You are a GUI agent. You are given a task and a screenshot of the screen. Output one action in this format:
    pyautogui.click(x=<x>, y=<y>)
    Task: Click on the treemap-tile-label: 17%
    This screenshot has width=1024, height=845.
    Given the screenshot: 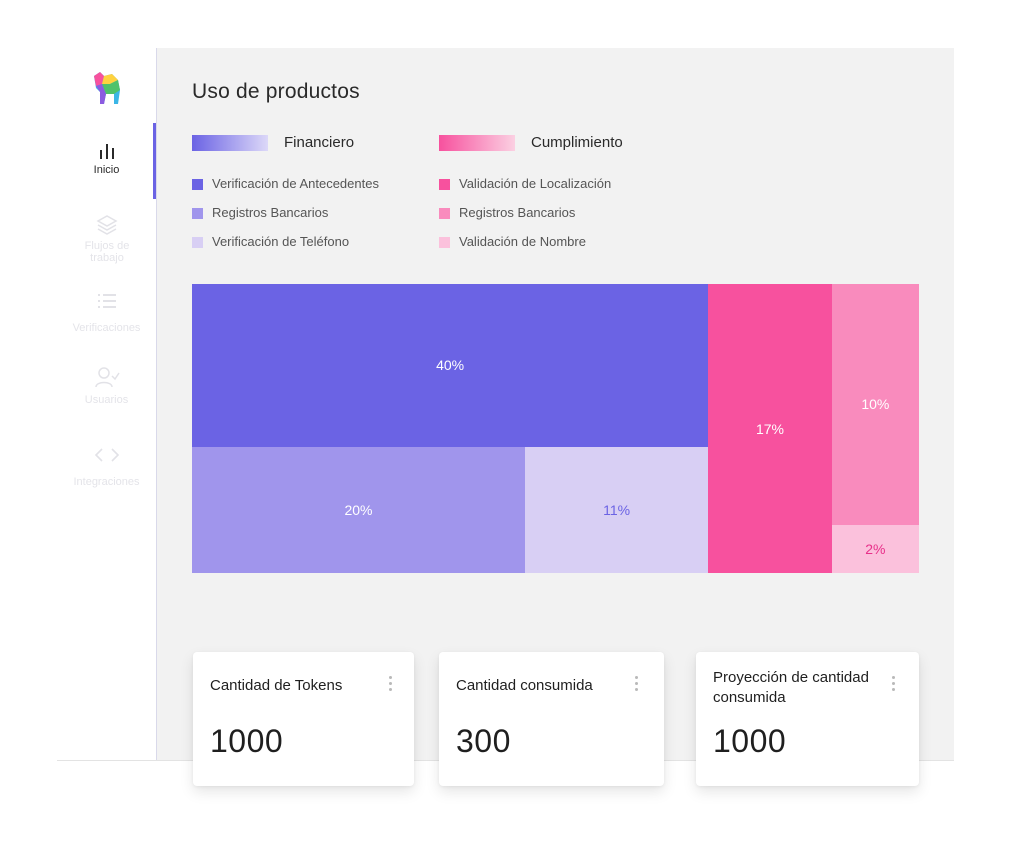 What is the action you would take?
    pyautogui.click(x=769, y=428)
    